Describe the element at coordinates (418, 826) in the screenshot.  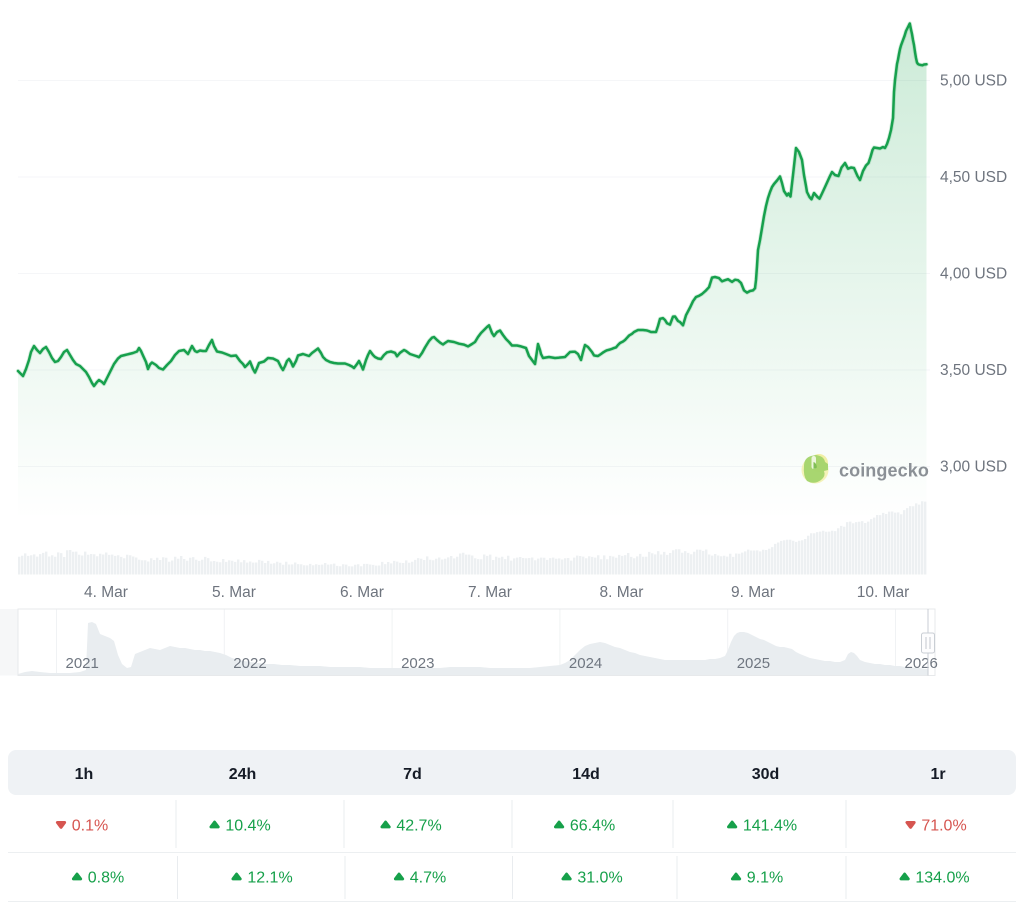
I see `svg-text: 42.7%` at that location.